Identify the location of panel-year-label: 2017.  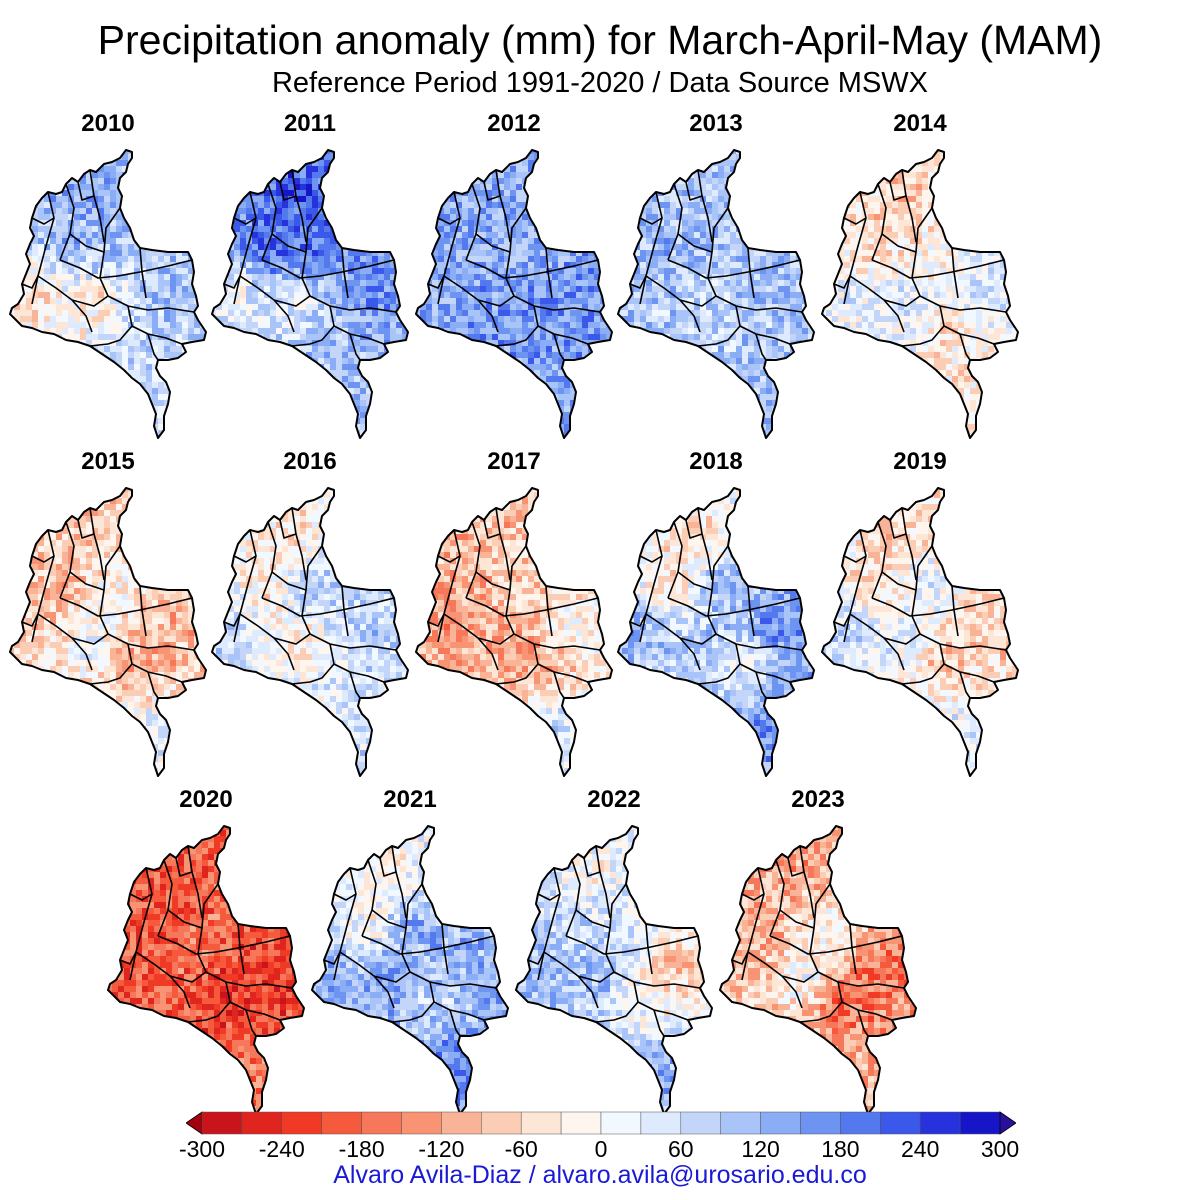
(514, 462).